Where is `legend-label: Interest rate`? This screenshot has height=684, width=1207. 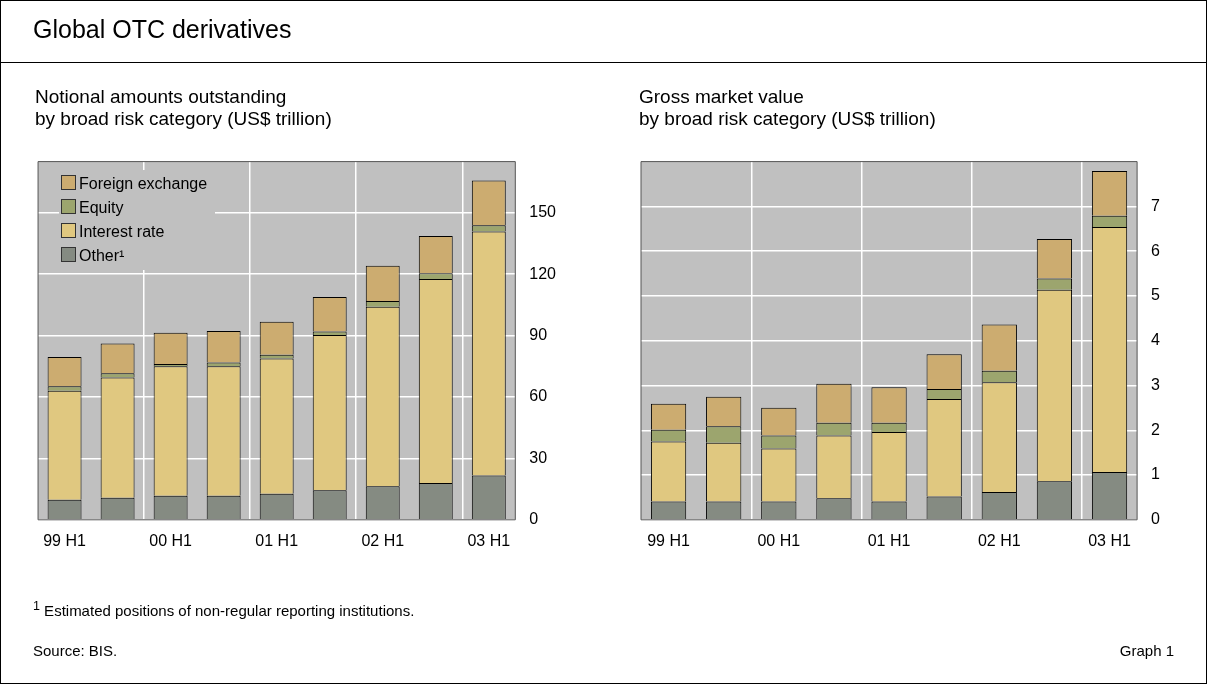
legend-label: Interest rate is located at coordinates (122, 231).